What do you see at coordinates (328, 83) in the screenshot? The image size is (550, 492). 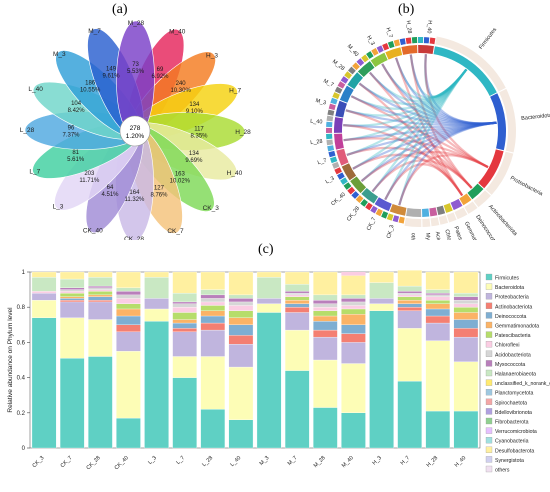 I see `chord-sample-label: M_7` at bounding box center [328, 83].